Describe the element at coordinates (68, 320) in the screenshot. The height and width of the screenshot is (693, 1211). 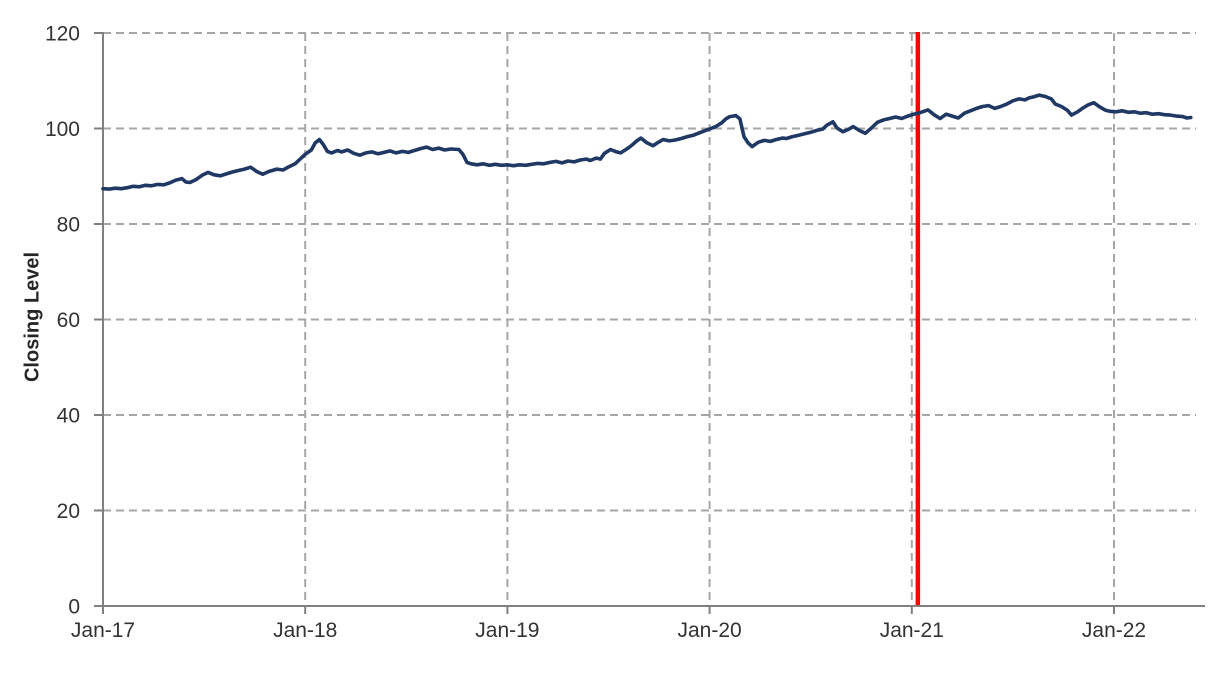
I see `y-tick-label-60: 60` at that location.